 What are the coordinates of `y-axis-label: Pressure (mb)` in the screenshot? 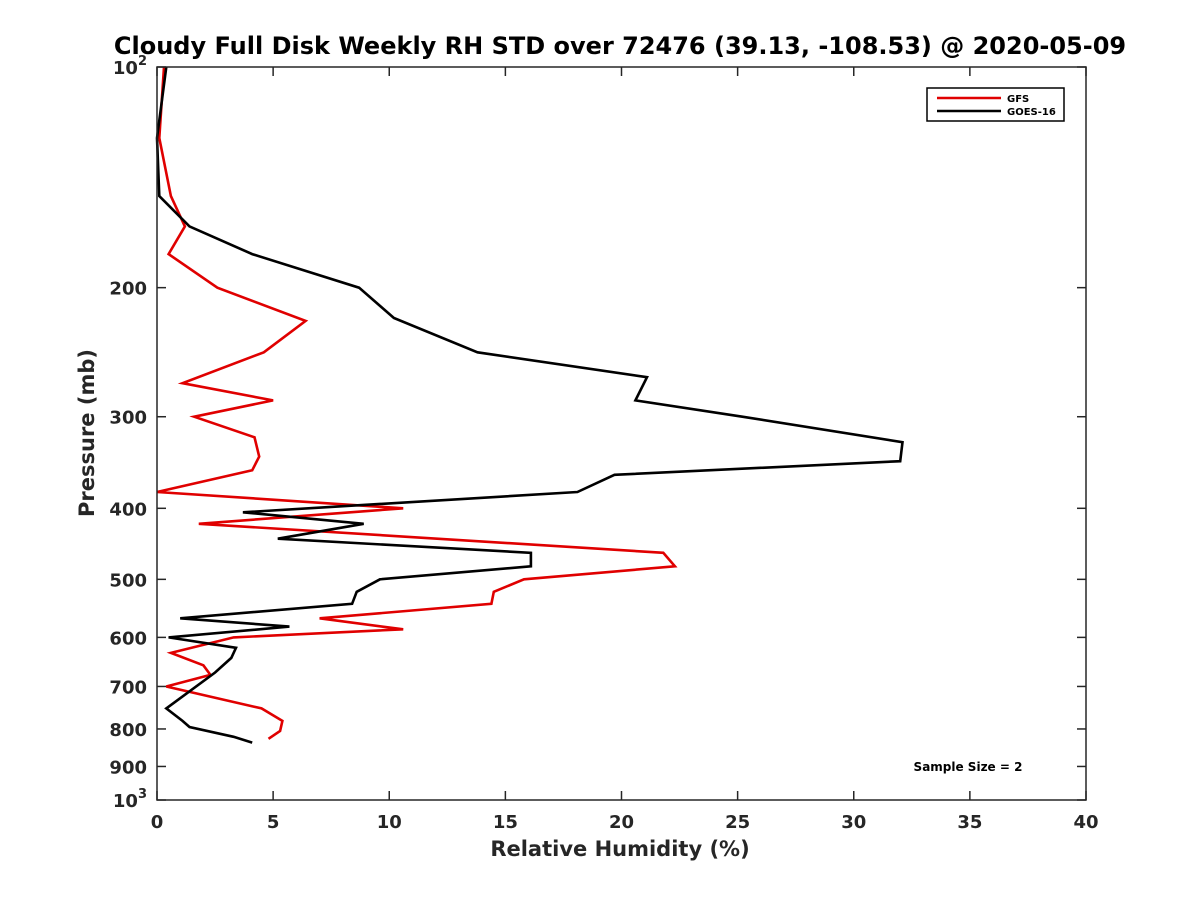 It's located at (87, 433).